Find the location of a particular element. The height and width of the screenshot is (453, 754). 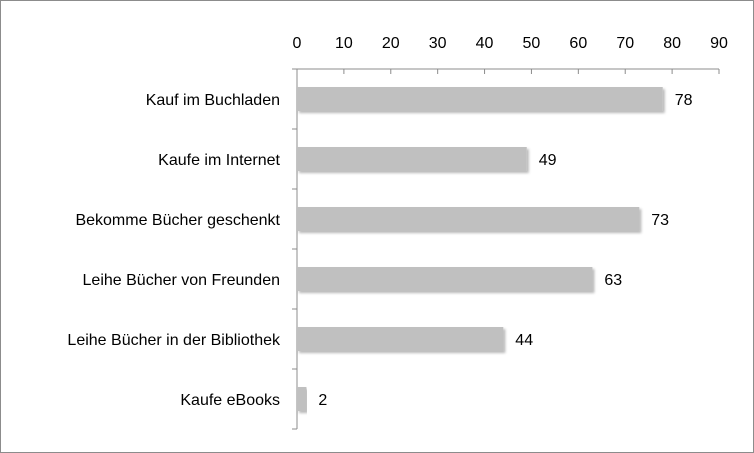

x-tick-label: 0 is located at coordinates (297, 43).